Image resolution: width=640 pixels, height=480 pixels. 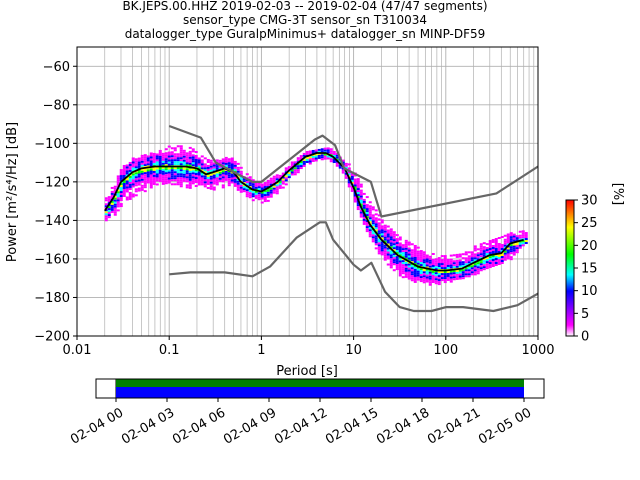 What do you see at coordinates (52, 337) in the screenshot?
I see `y-tick-label: −200` at bounding box center [52, 337].